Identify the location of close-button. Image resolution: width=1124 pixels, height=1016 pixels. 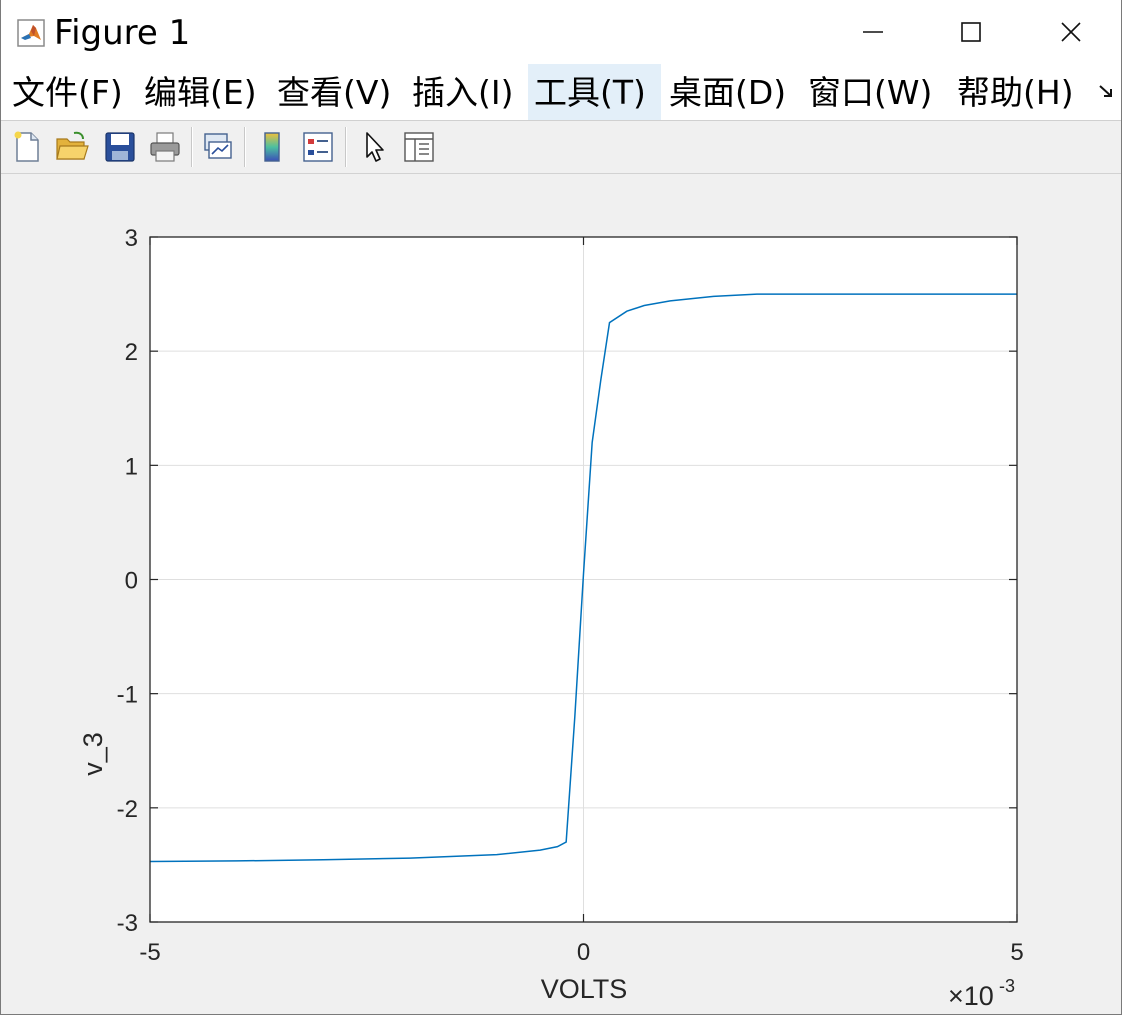
(1071, 32).